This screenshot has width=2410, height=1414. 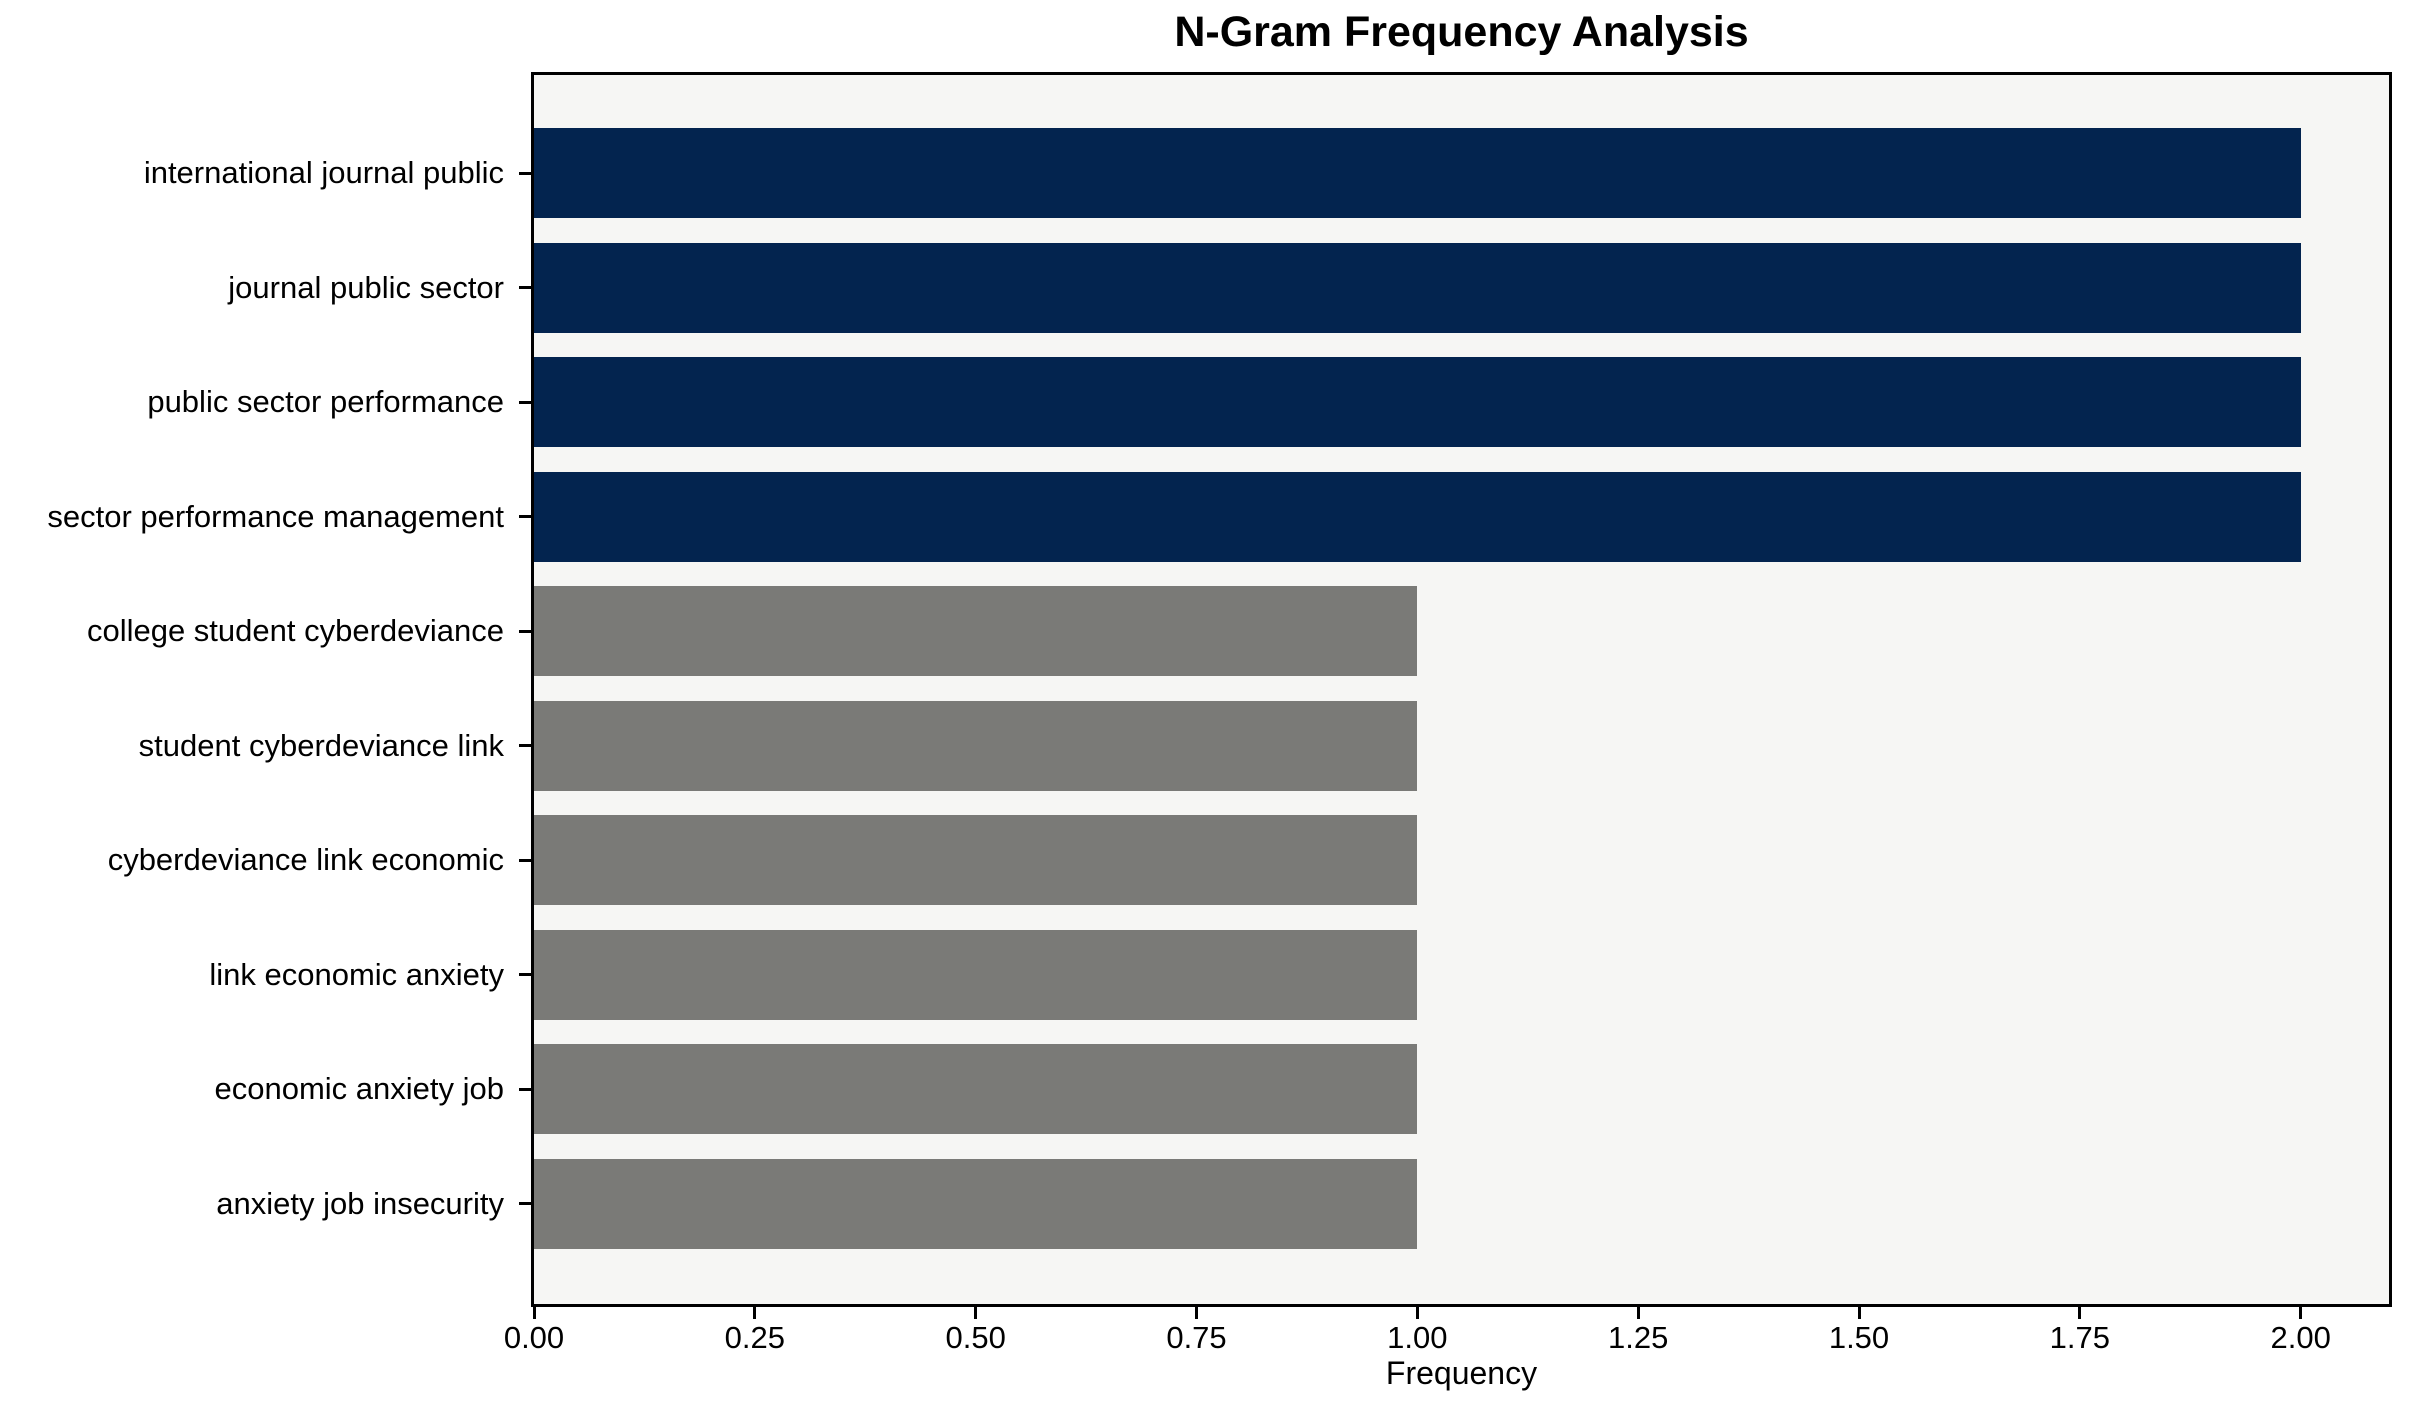 I want to click on y-tick-label: college student cyberdeviance, so click(x=295, y=631).